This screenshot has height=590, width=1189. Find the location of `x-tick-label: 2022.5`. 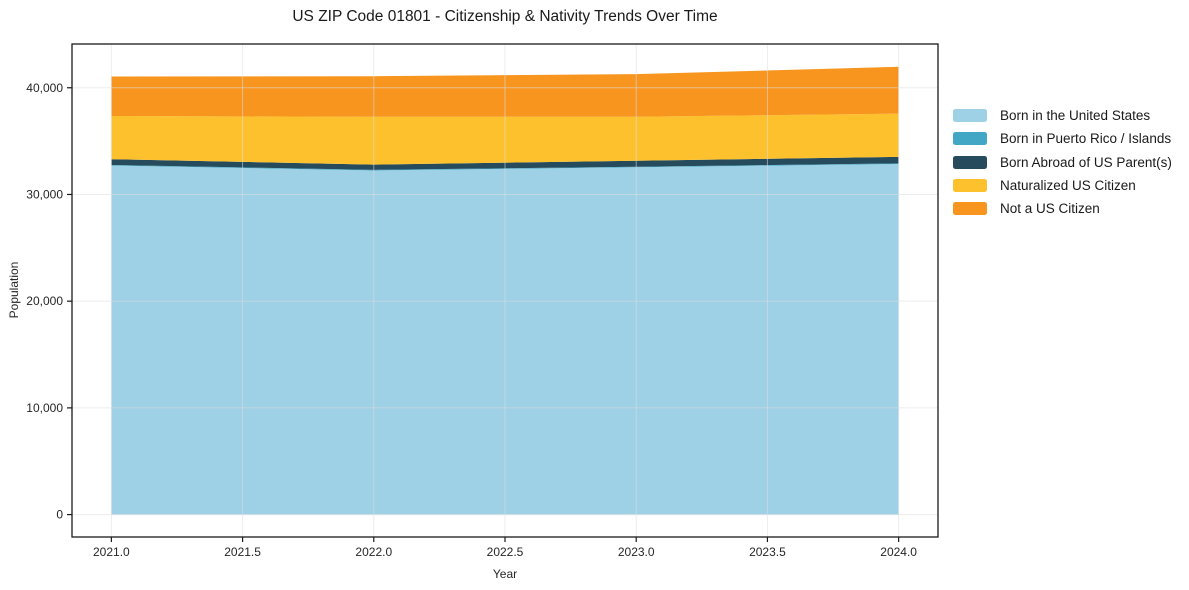

x-tick-label: 2022.5 is located at coordinates (505, 552).